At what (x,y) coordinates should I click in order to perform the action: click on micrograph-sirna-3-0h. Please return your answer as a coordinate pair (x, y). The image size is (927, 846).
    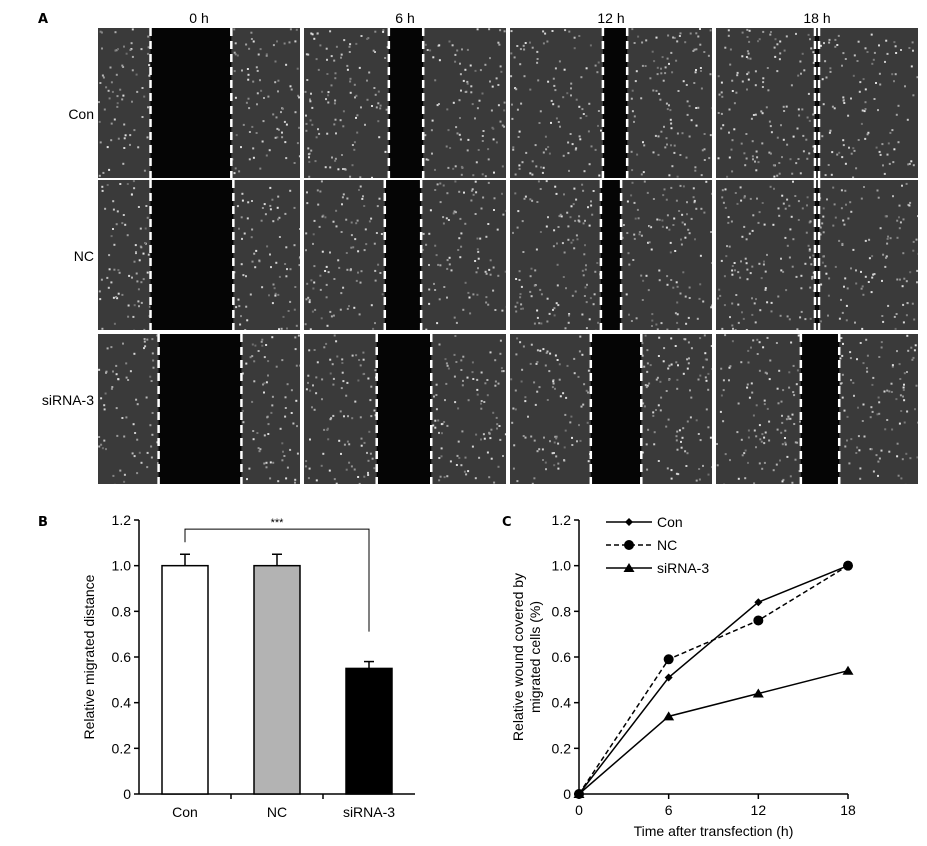
    Looking at the image, I should click on (199, 409).